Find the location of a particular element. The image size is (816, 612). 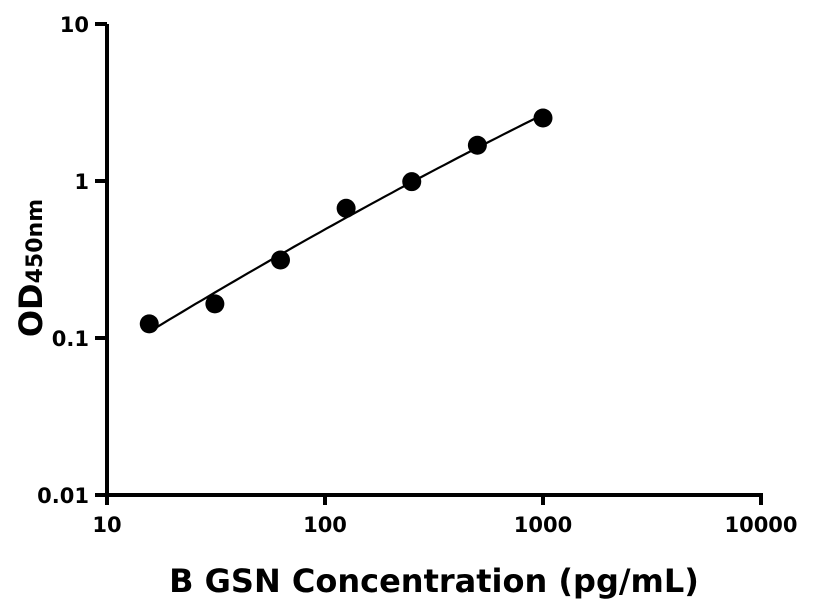

y-axis-label: OD450nm is located at coordinates (31, 268).